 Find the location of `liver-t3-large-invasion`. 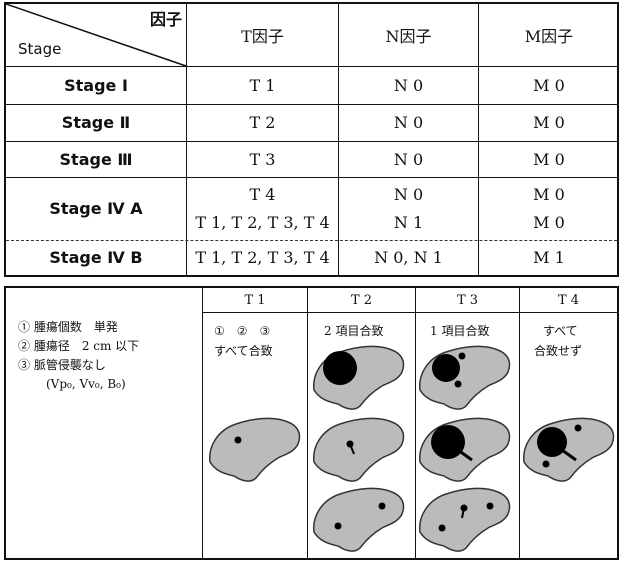

liver-t3-large-invasion is located at coordinates (465, 449).